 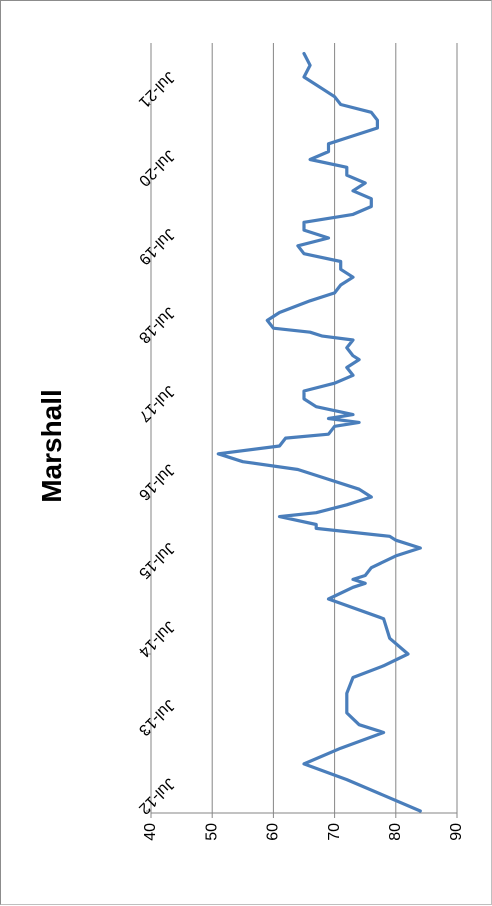 I want to click on category-tick-label-4: Jul-16, so click(x=156, y=481).